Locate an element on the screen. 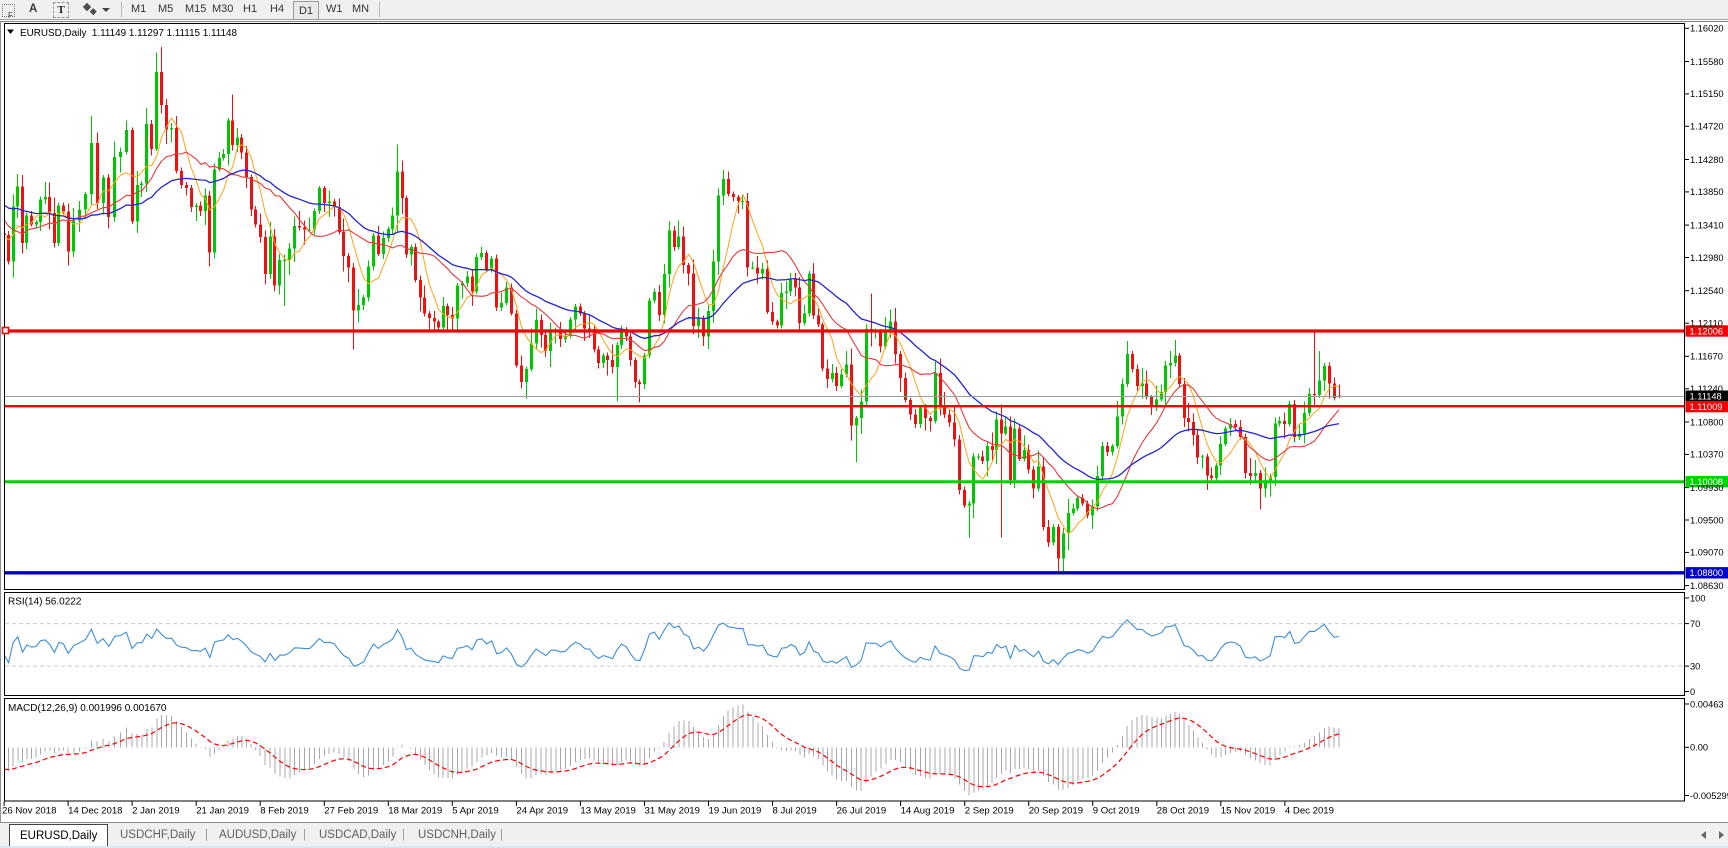  svg-text: 1.11148 is located at coordinates (1706, 397).